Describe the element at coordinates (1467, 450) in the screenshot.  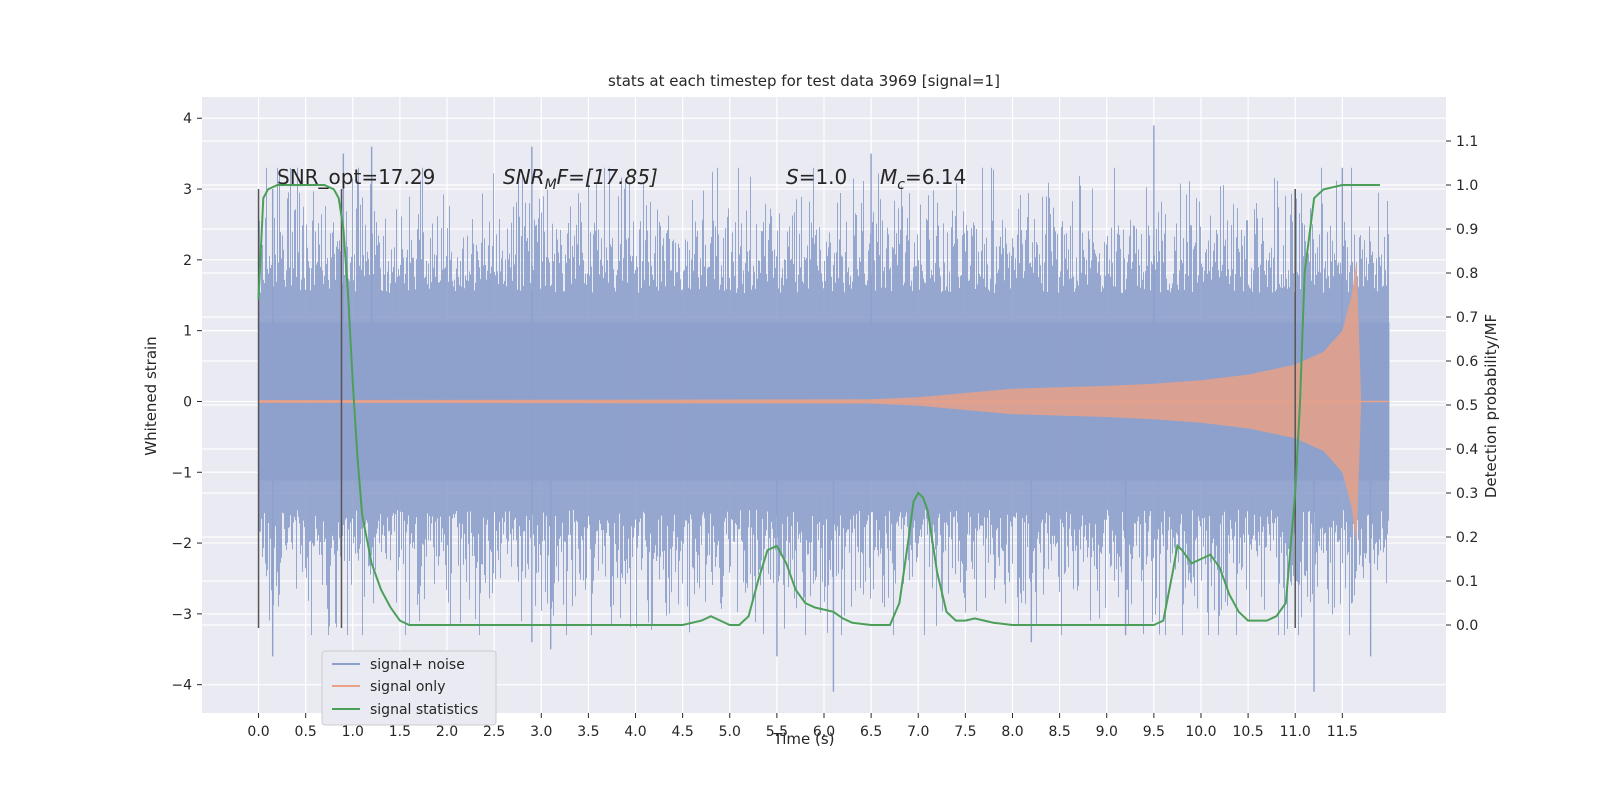
I see `y-right-tick-label: 0.4` at that location.